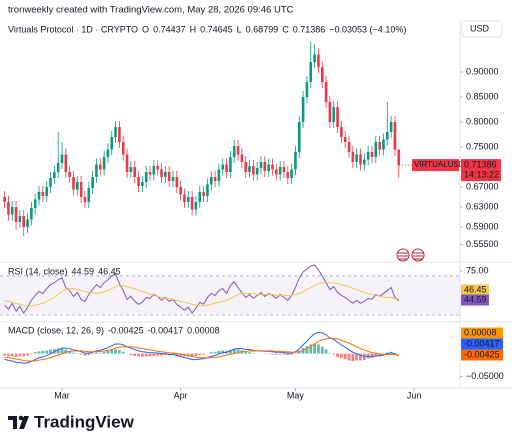  Describe the element at coordinates (169, 29) in the screenshot. I see `ohlc-value: 0.74437` at that location.